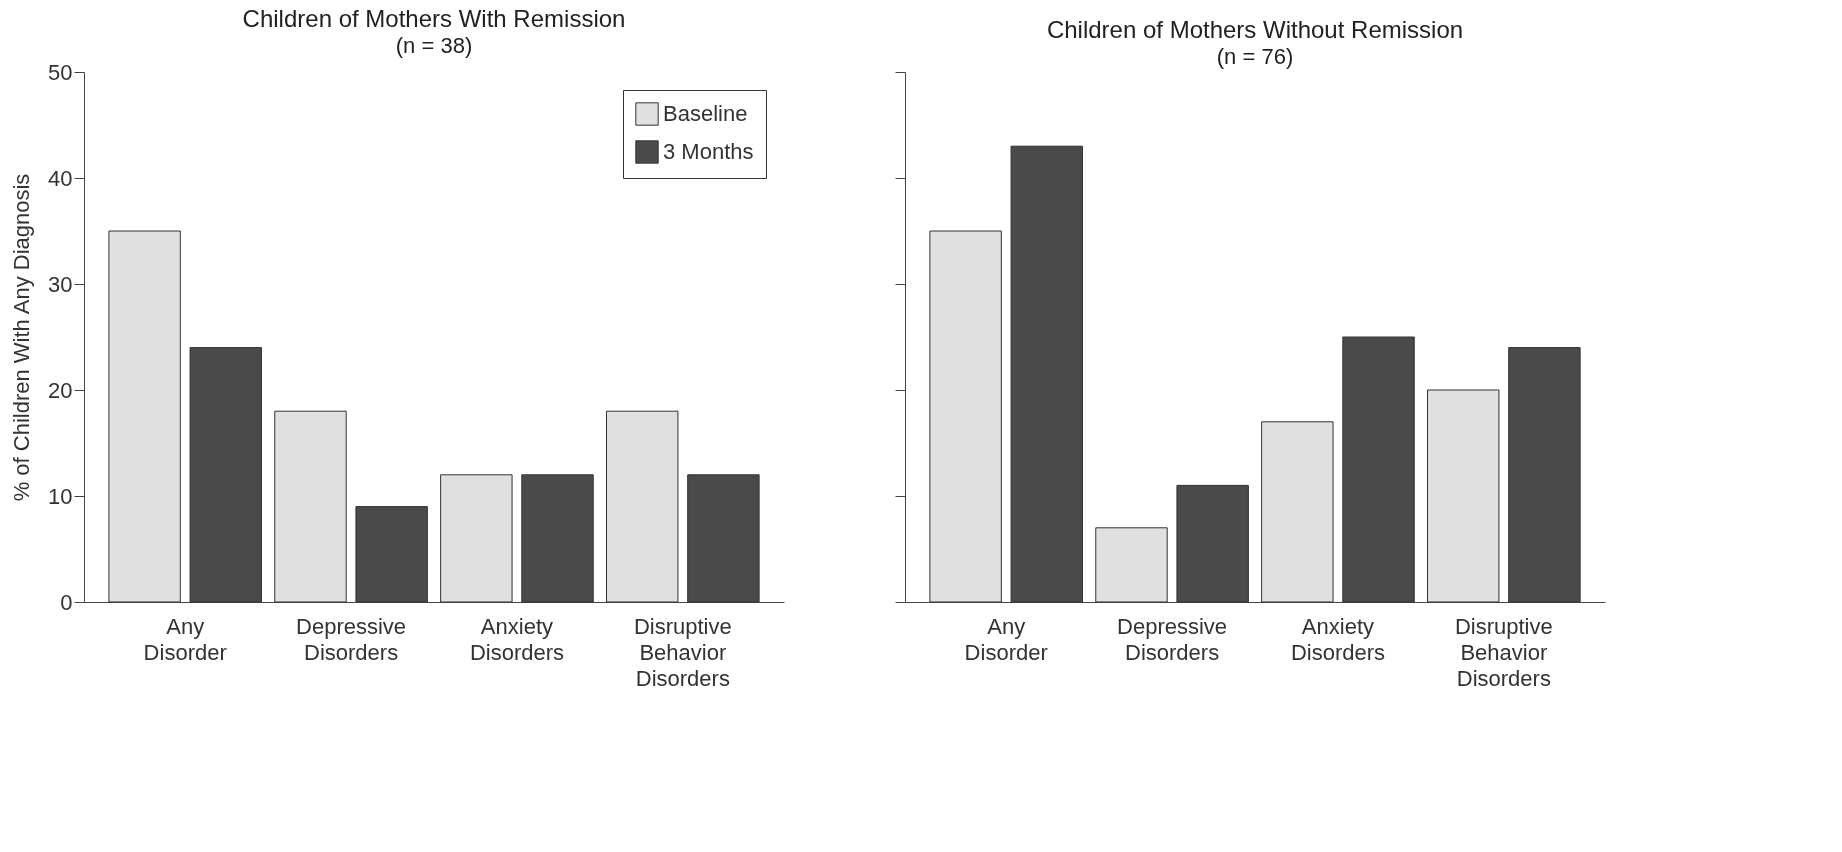 The image size is (1842, 852). I want to click on y-tick-label: 50, so click(60, 72).